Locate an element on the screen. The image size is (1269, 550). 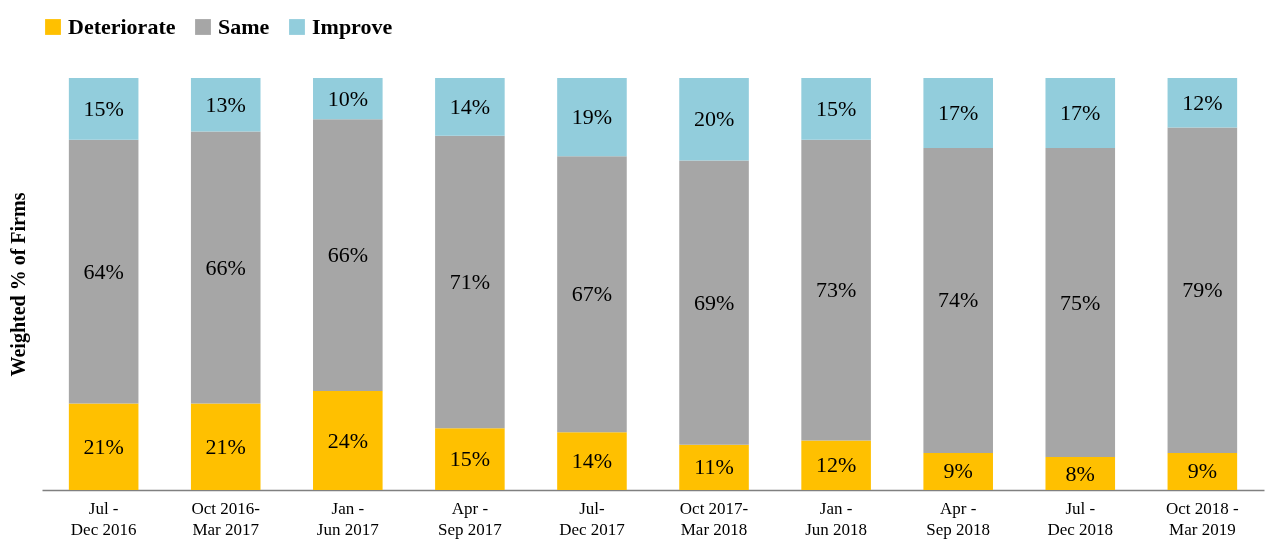
data-label: 69% is located at coordinates (714, 302).